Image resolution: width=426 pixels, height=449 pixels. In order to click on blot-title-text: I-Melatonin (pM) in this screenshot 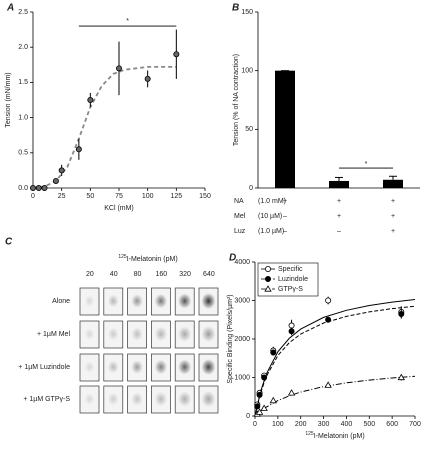, I will do `click(152, 259)`.